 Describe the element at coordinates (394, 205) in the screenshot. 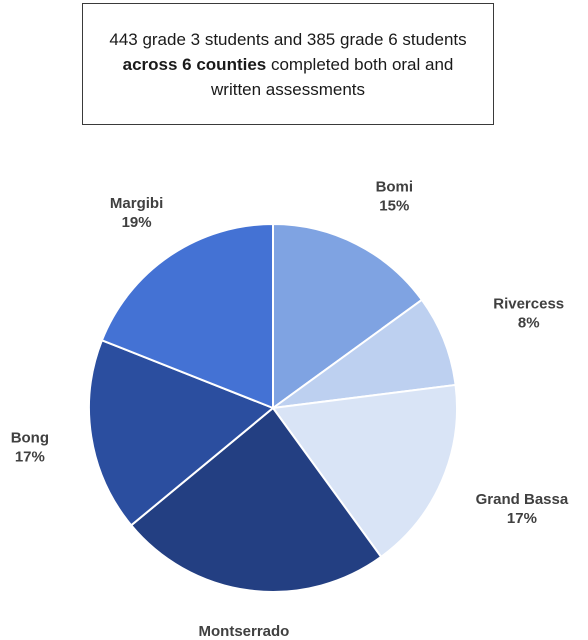

I see `slice-percent-label: 15%` at that location.